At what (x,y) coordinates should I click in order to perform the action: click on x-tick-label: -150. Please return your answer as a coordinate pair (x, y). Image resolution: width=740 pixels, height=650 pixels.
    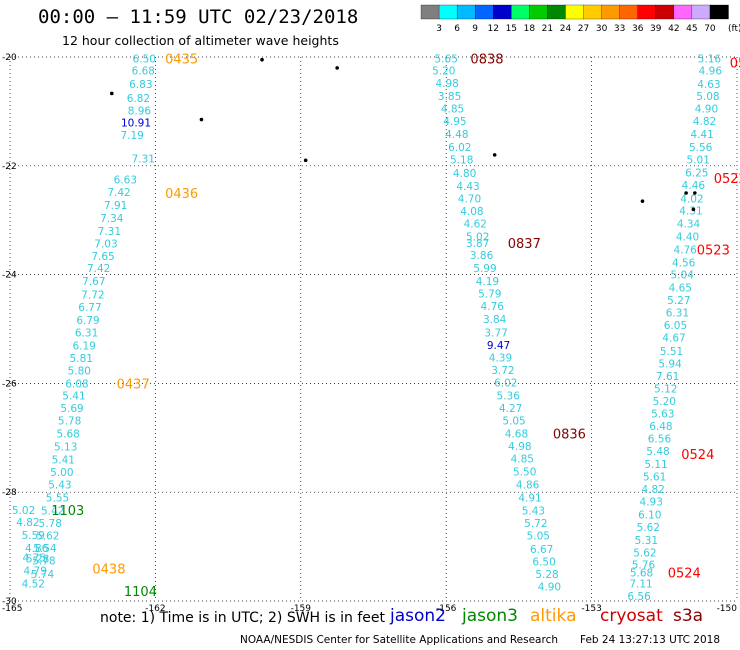
    Looking at the image, I should click on (727, 609).